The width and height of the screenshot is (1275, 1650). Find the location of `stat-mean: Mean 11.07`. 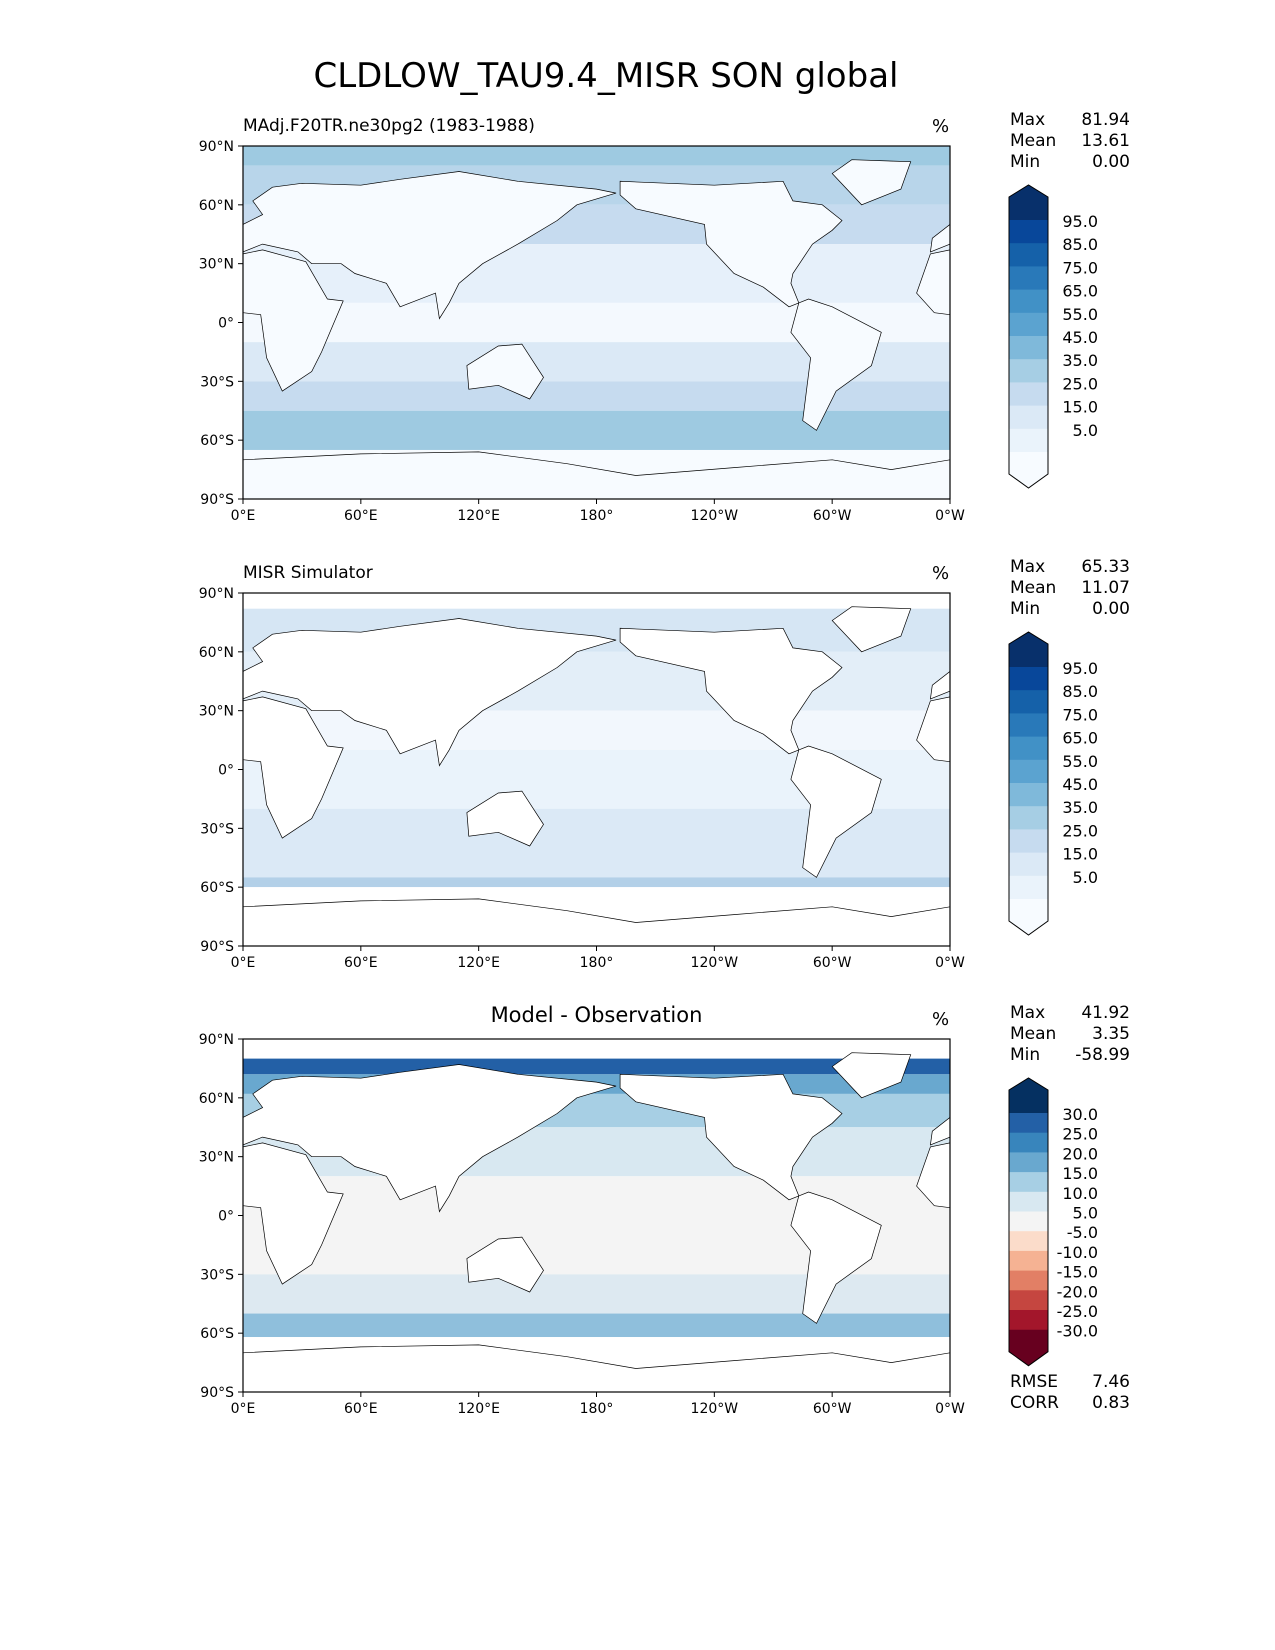

stat-mean: Mean 11.07 is located at coordinates (1070, 588).